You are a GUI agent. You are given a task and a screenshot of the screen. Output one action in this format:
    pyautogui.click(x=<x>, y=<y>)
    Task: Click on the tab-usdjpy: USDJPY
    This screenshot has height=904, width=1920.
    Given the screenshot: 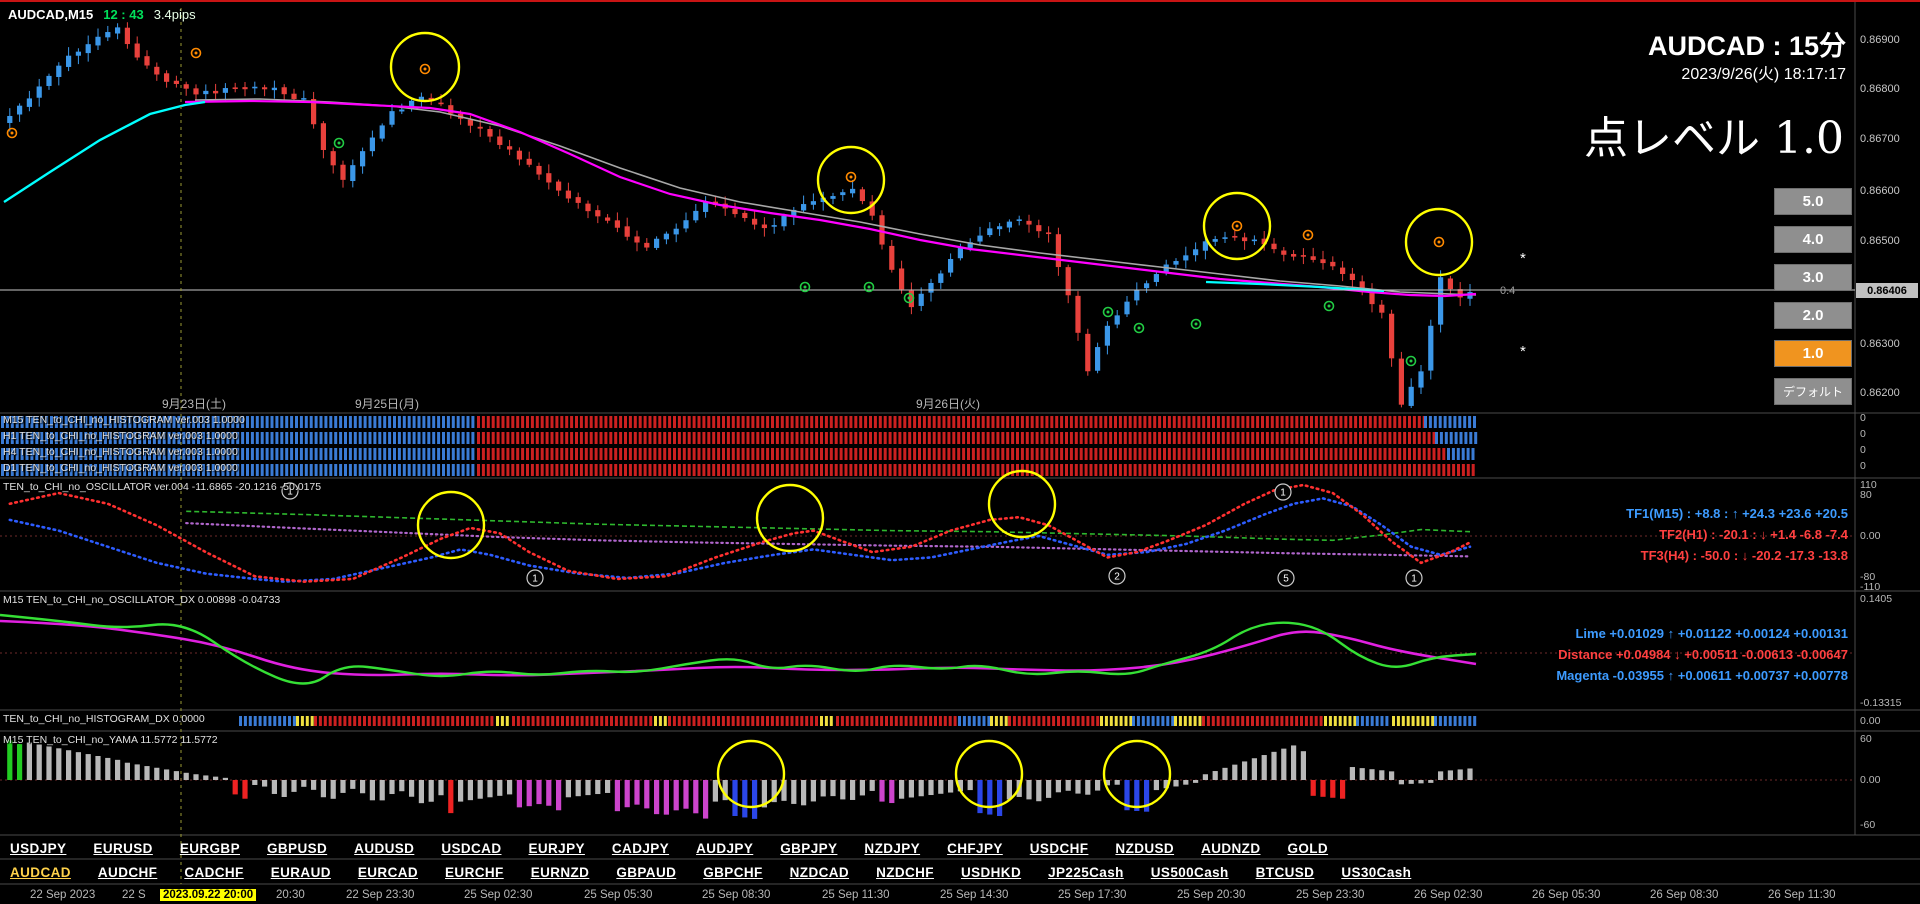 What is the action you would take?
    pyautogui.click(x=38, y=848)
    